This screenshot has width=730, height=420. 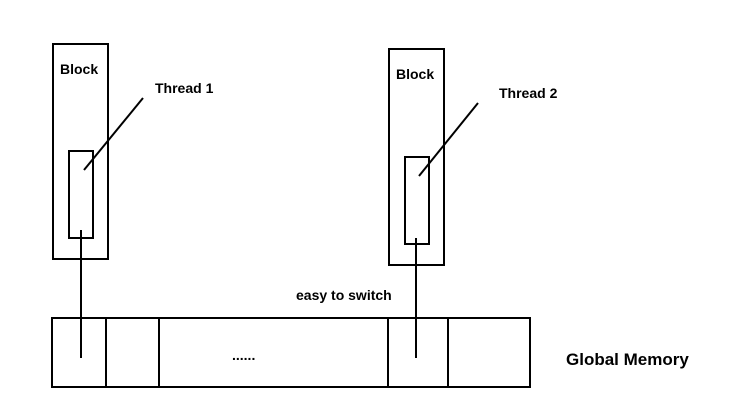 What do you see at coordinates (113, 134) in the screenshot?
I see `thread-1-pointer` at bounding box center [113, 134].